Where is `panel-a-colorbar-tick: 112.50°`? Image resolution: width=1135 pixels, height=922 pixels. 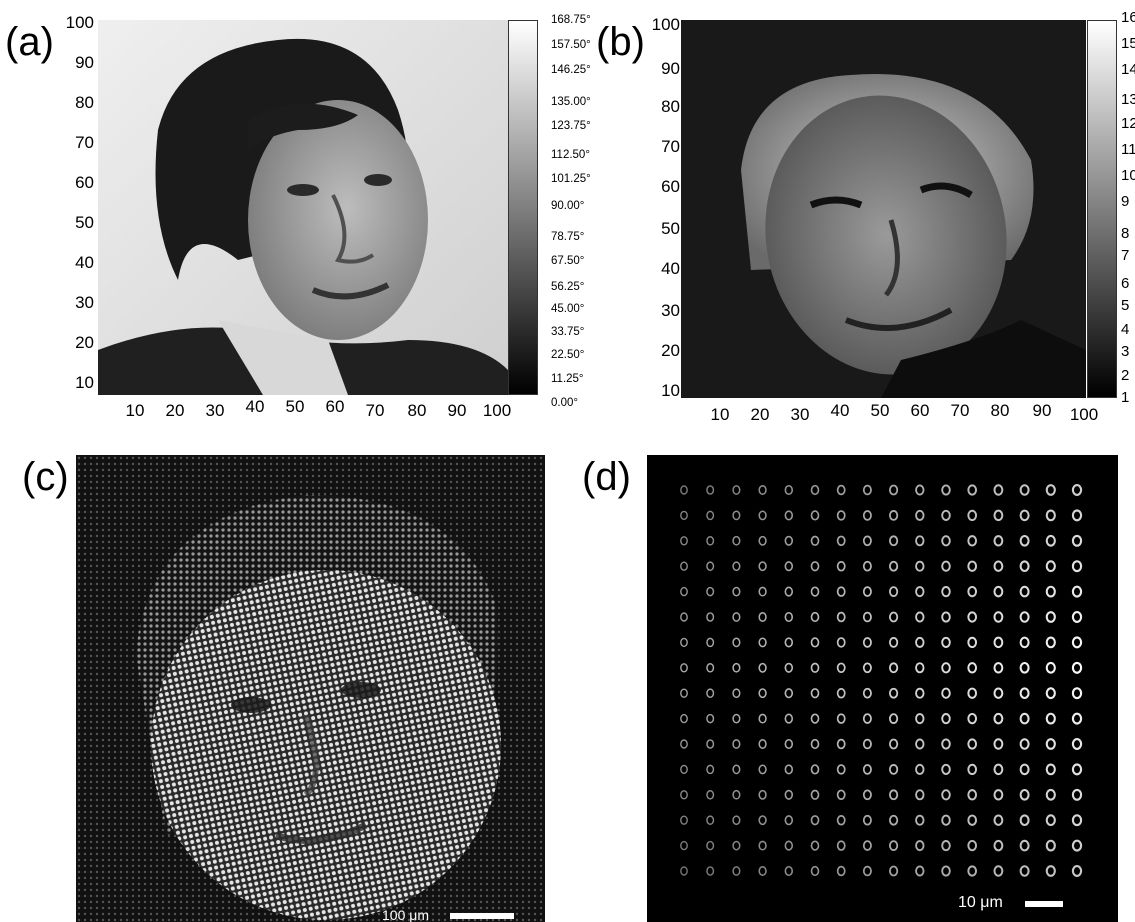
panel-a-colorbar-tick: 112.50° is located at coordinates (570, 155).